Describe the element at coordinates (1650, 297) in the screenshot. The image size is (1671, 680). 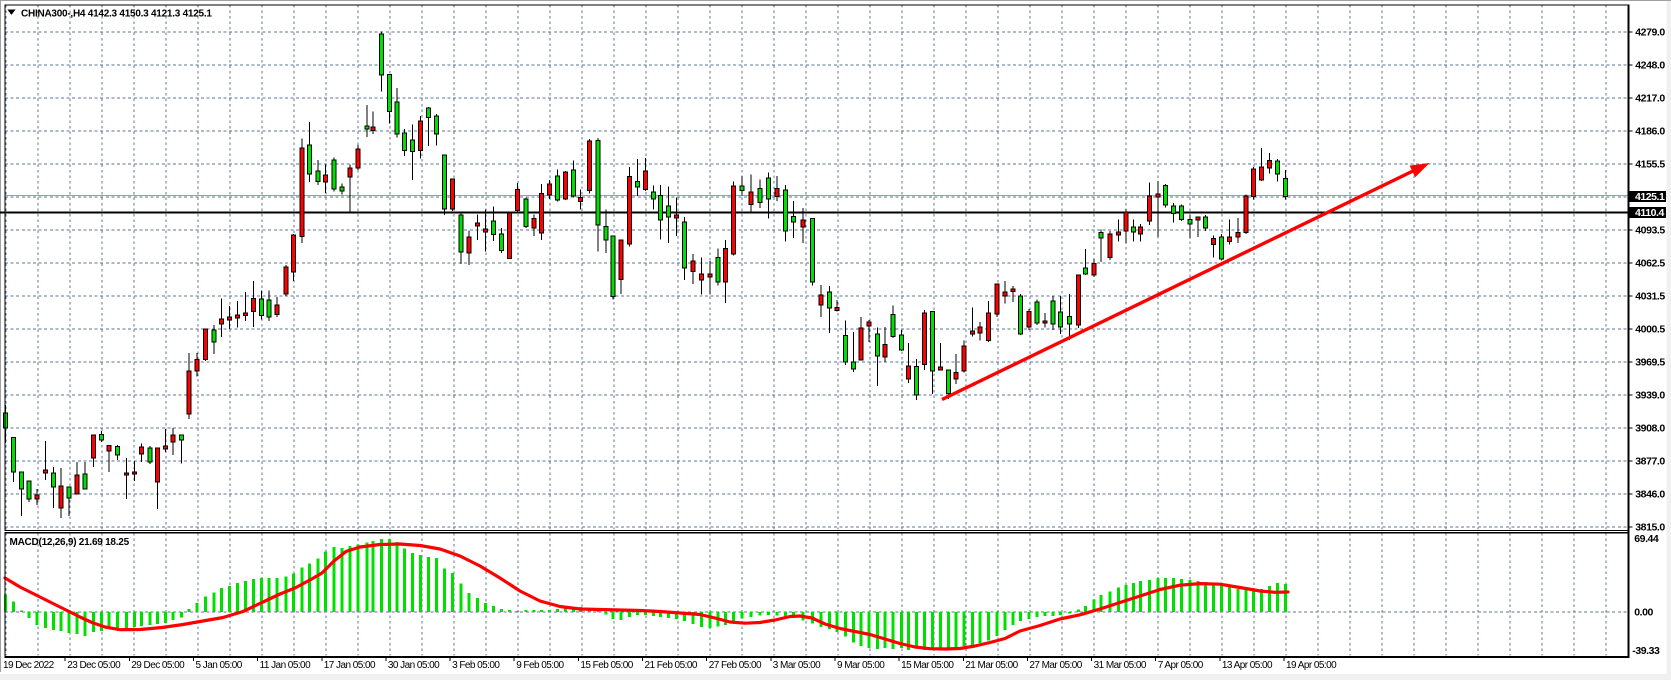
I see `svg-text: 4031.5` at that location.